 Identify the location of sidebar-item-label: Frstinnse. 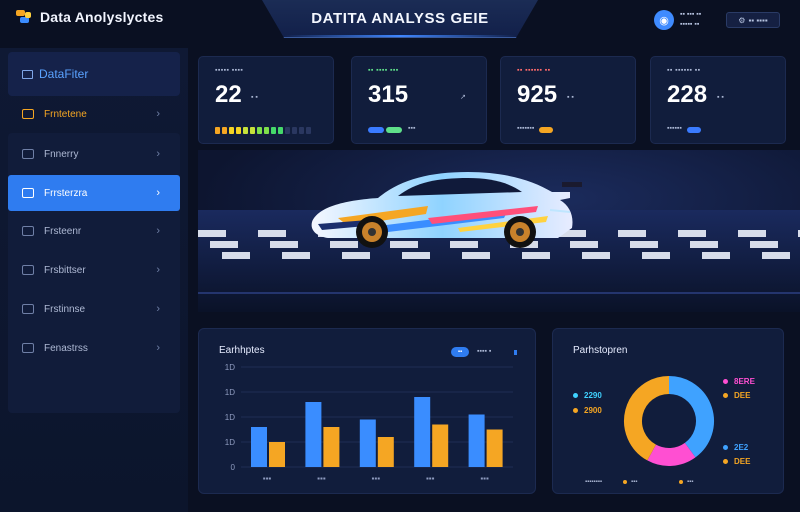
(65, 309).